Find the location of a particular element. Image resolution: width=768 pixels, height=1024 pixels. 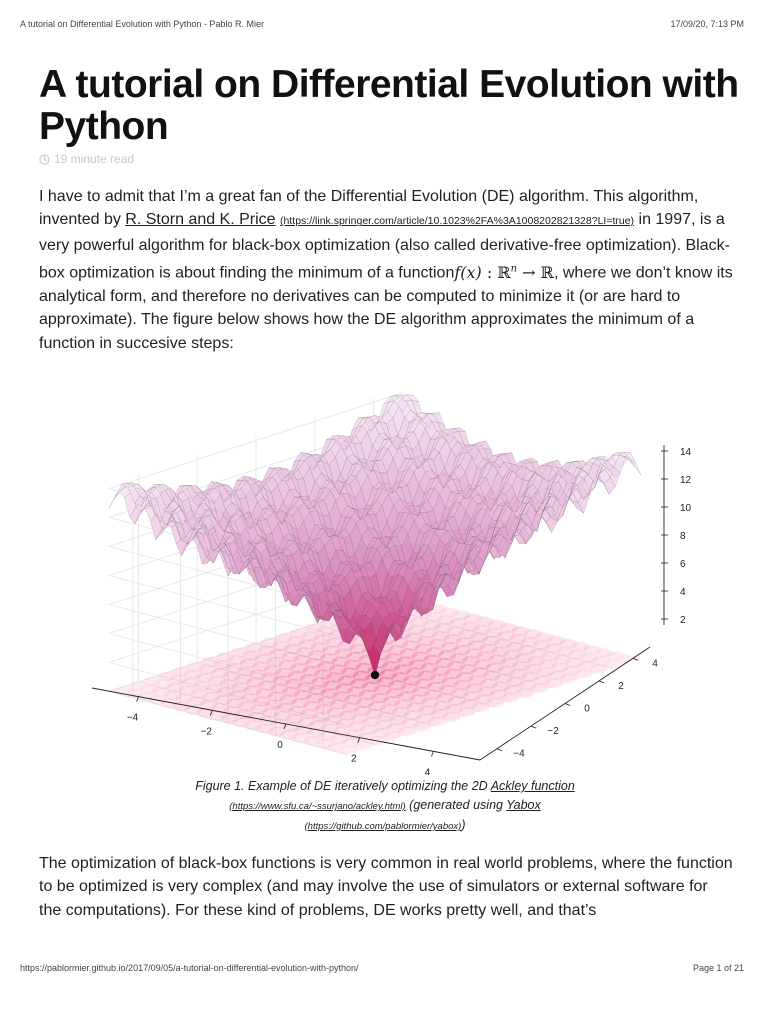

yabox-url: (https://github.com/pablormier/yabox) is located at coordinates (383, 826).